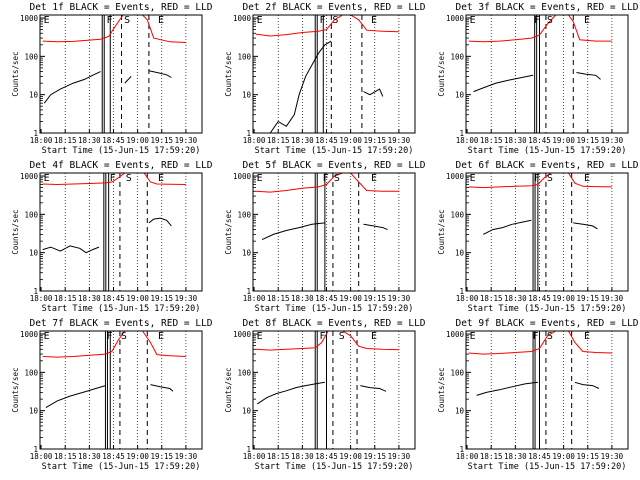 The width and height of the screenshot is (640, 480). I want to click on panel-title: Det 5f BLACK = Events, RED = LLD, so click(333, 165).